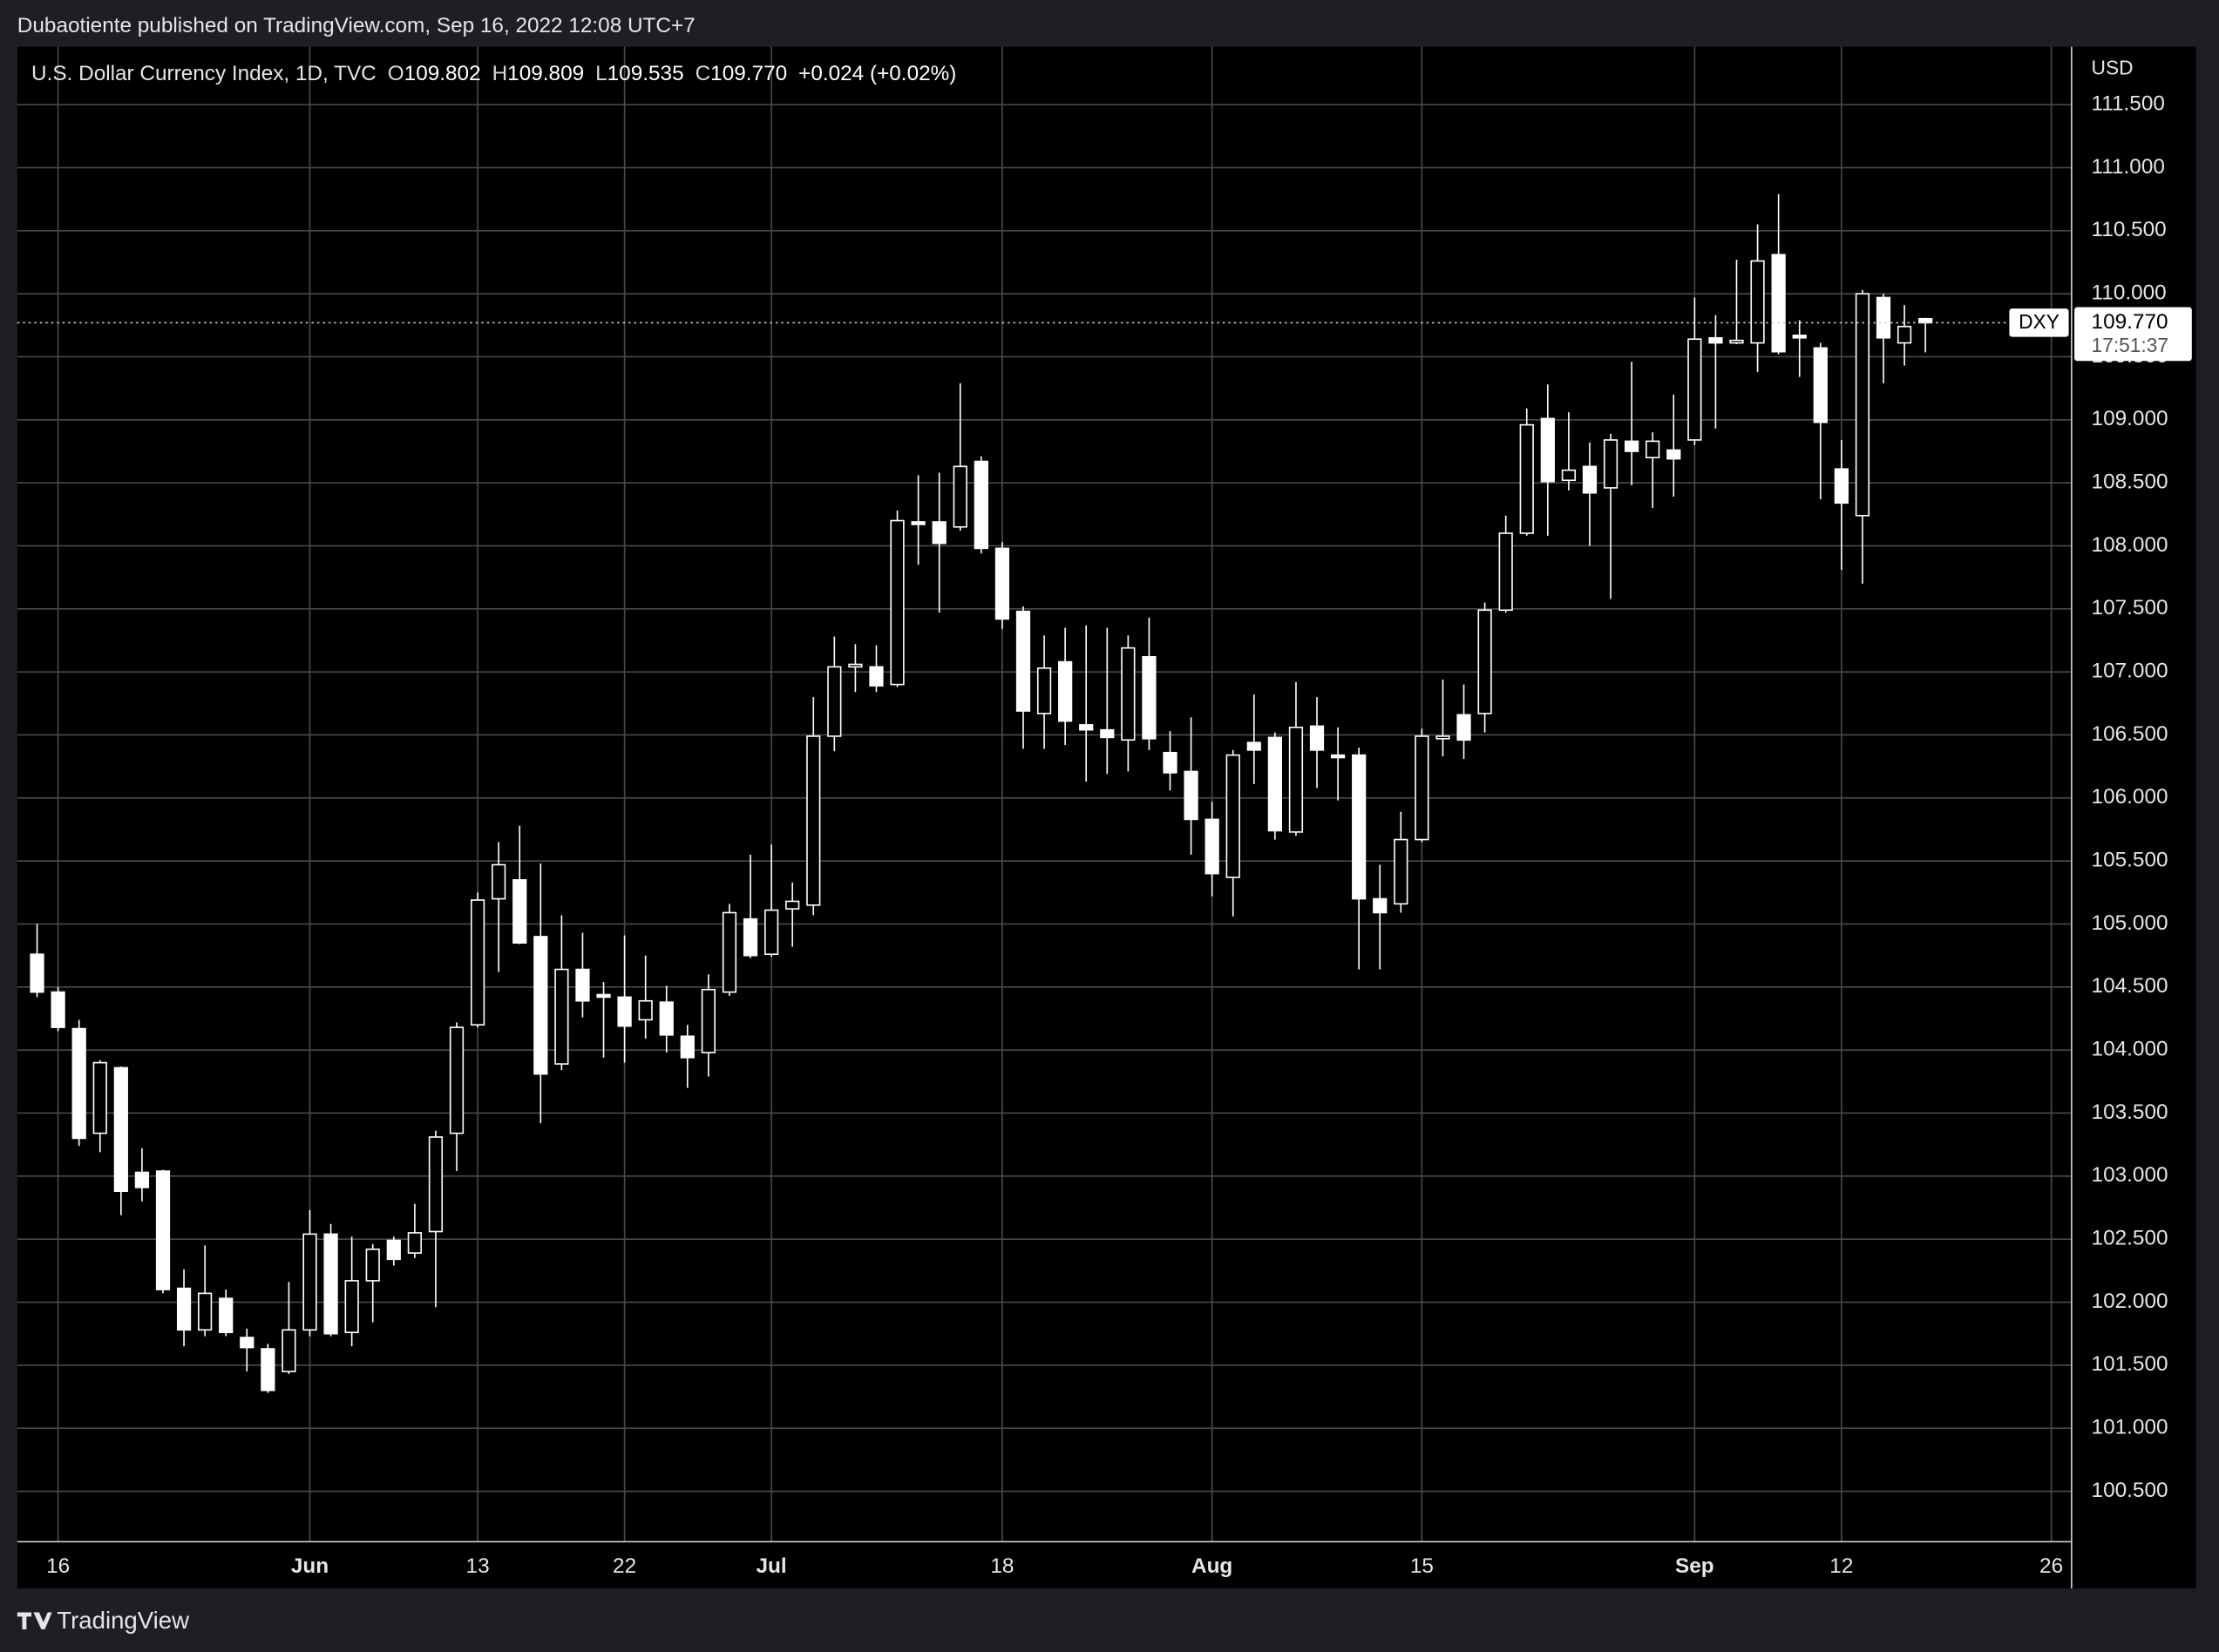 The width and height of the screenshot is (2219, 1652). Describe the element at coordinates (2130, 671) in the screenshot. I see `y-tick-label: 107.000` at that location.